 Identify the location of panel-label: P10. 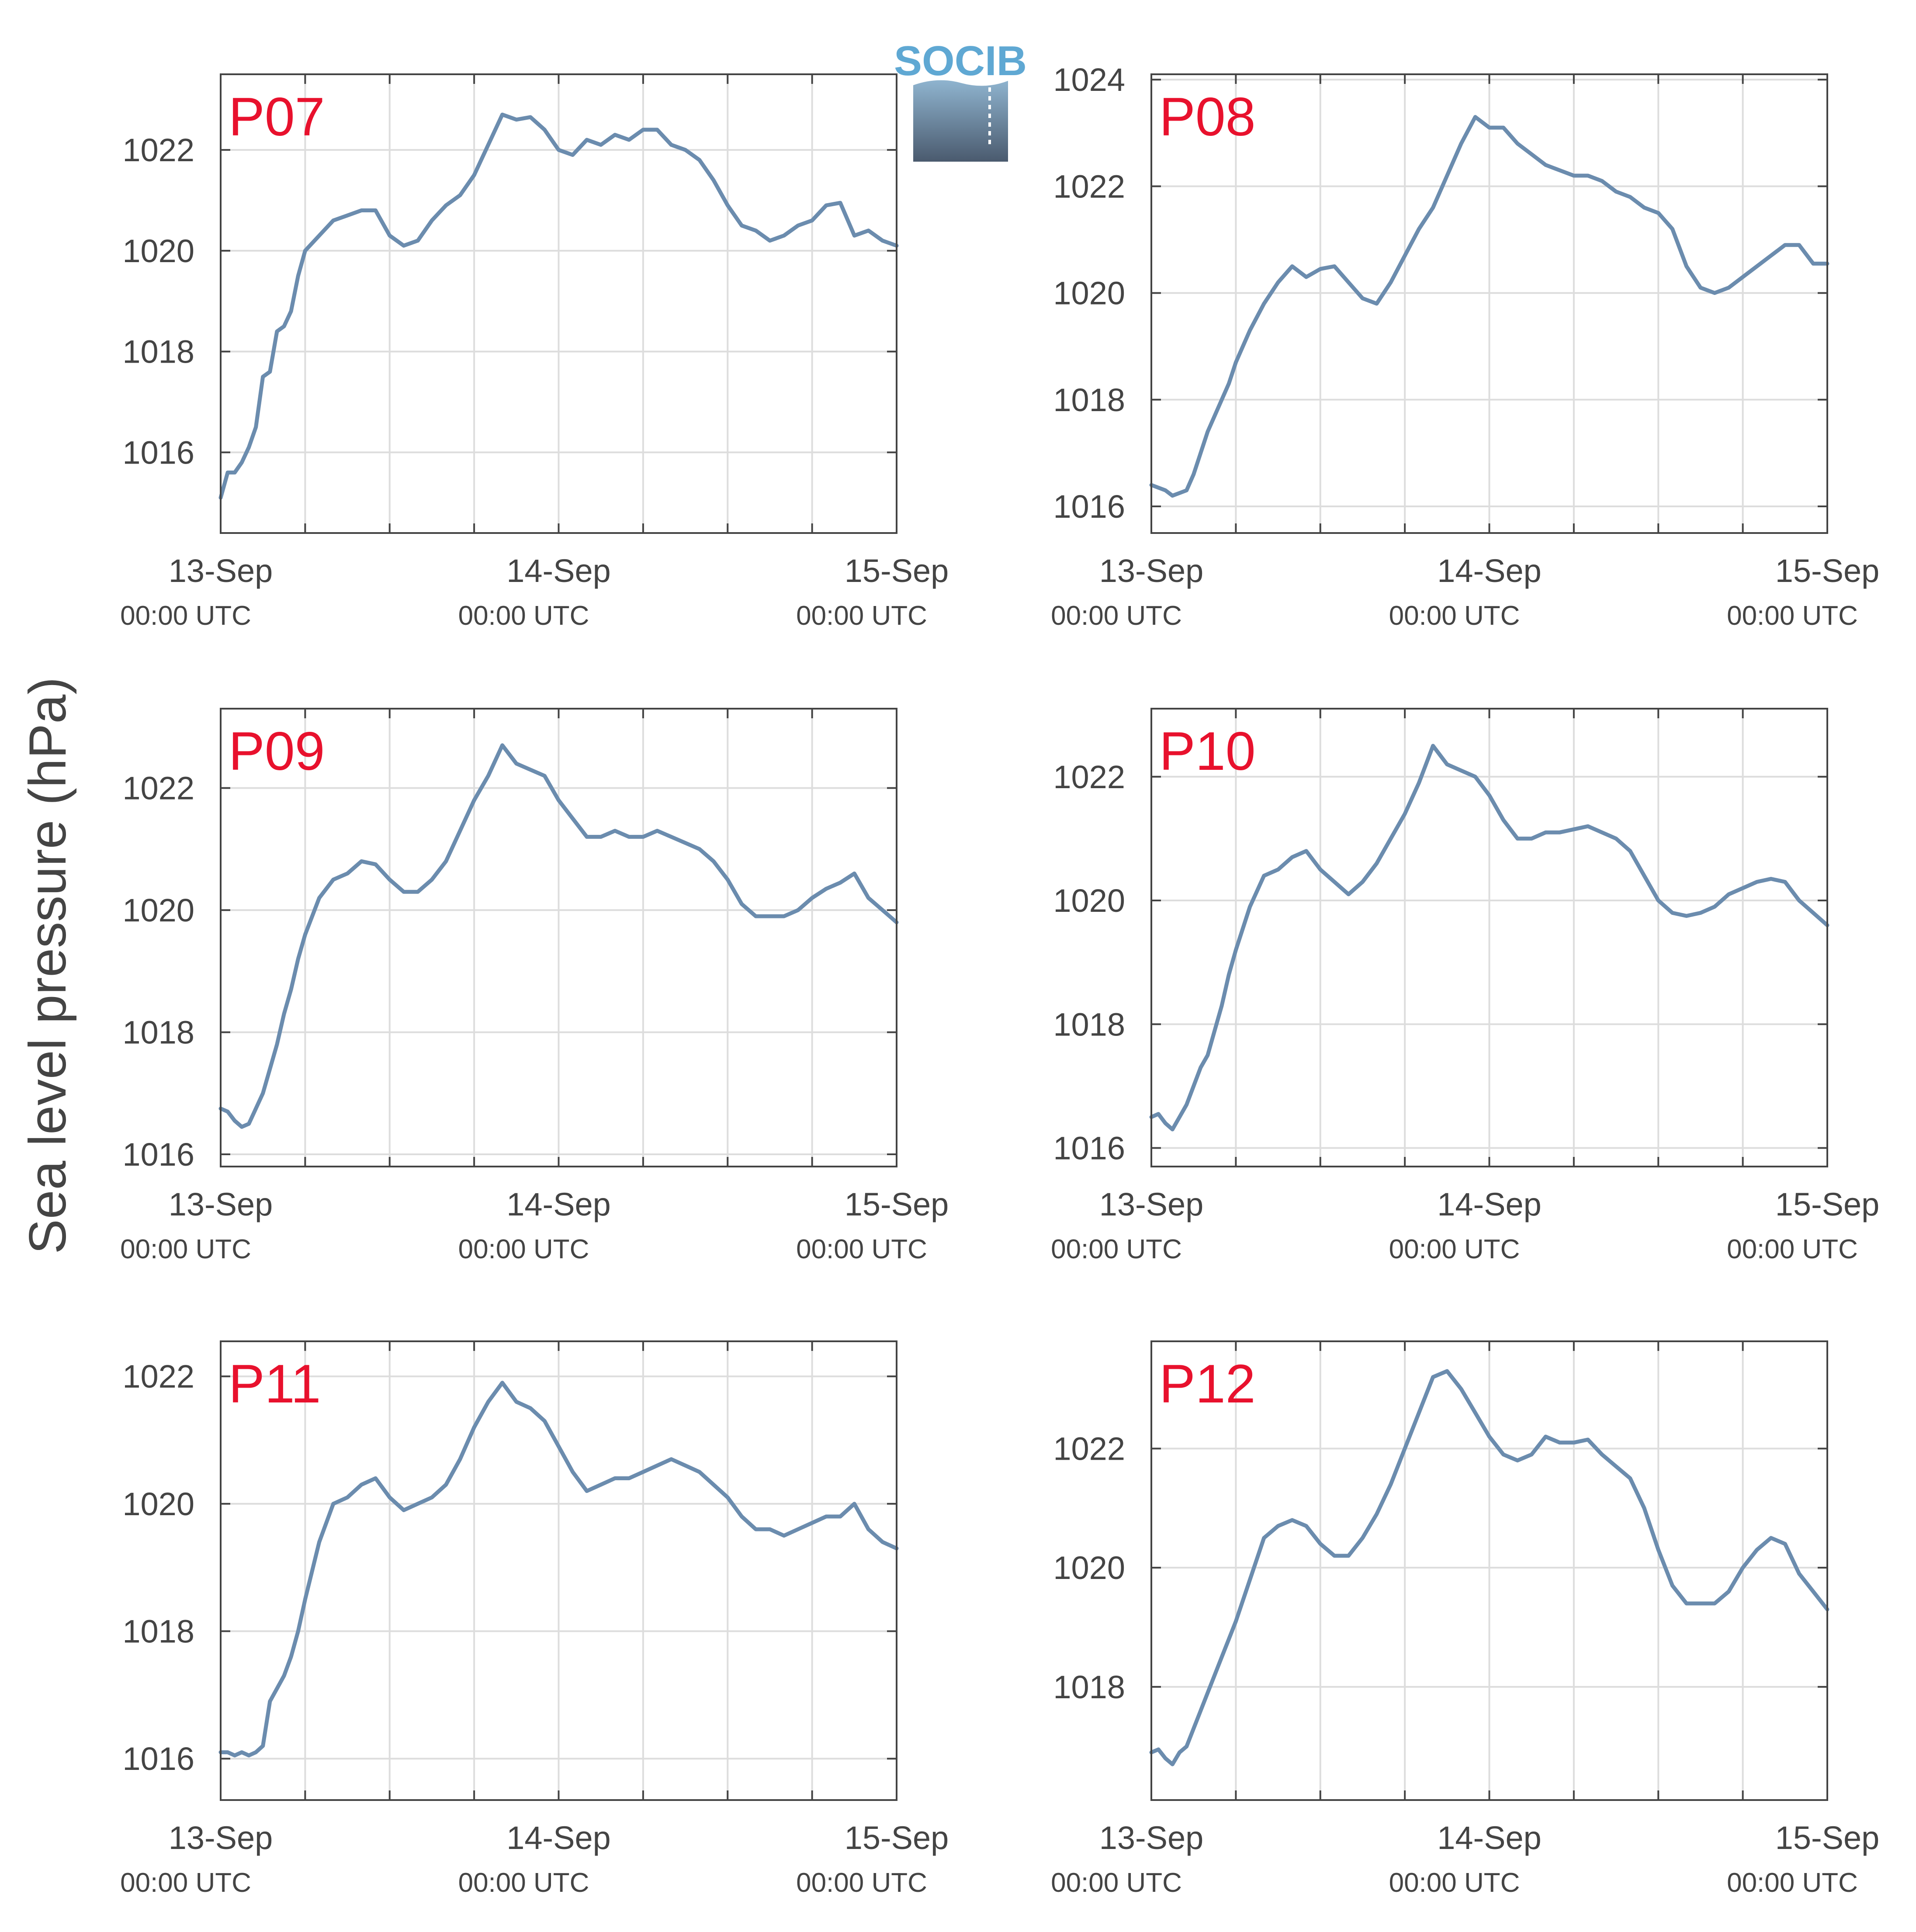
(1207, 751).